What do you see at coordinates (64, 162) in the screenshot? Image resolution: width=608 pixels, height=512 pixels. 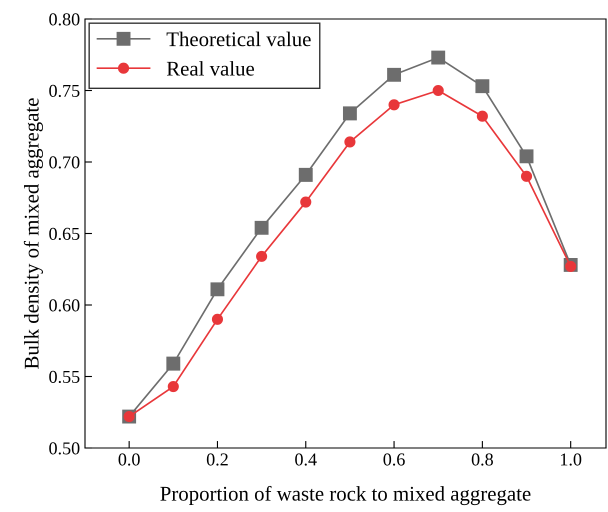 I see `y-tick-label: 0.70` at bounding box center [64, 162].